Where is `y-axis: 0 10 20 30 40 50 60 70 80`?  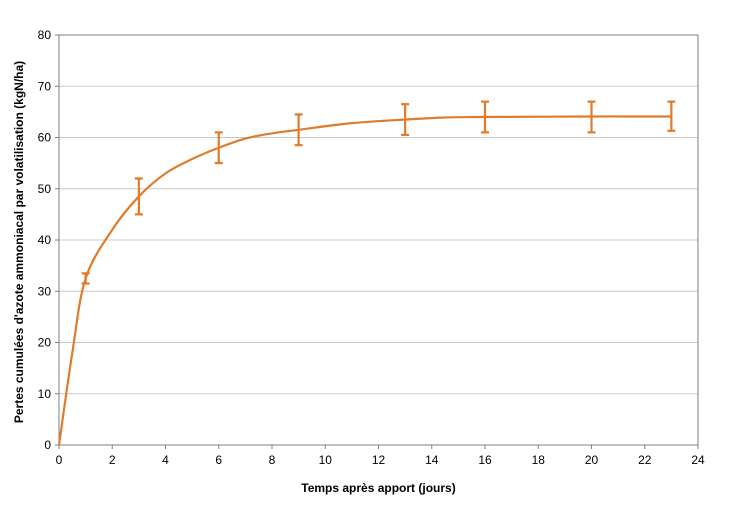 y-axis: 0 10 20 30 40 50 60 70 80 is located at coordinates (48, 240).